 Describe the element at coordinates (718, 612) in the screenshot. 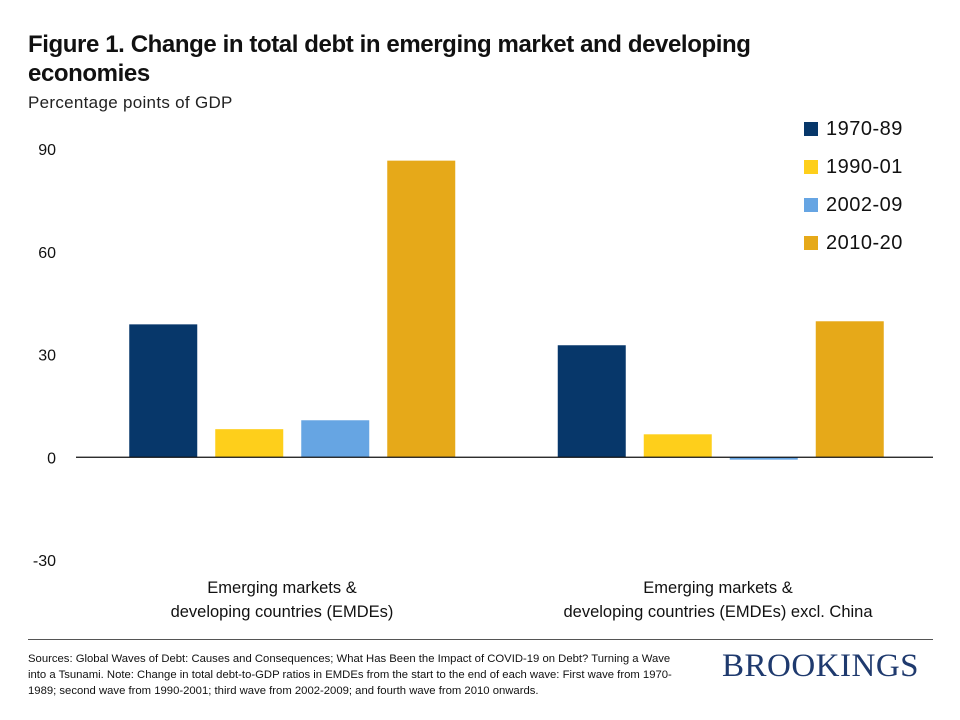

I see `category-label-line: developing countries (EMDEs) excl. China` at that location.